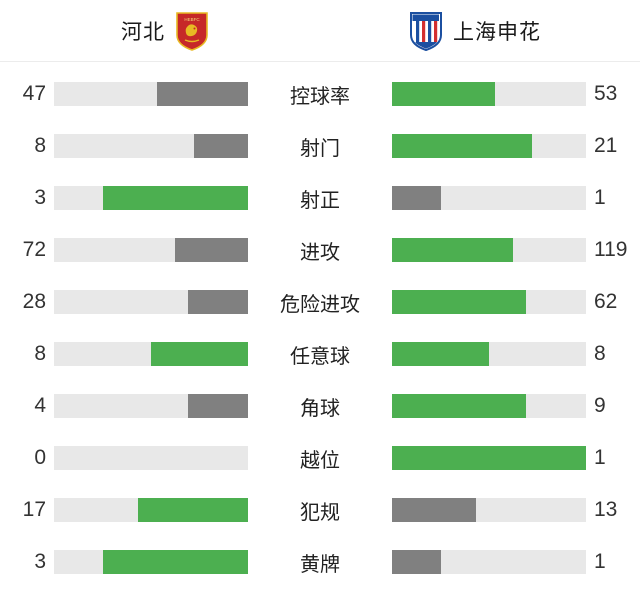 The width and height of the screenshot is (640, 595). I want to click on shanghai-shenhua-crest-icon, so click(426, 31).